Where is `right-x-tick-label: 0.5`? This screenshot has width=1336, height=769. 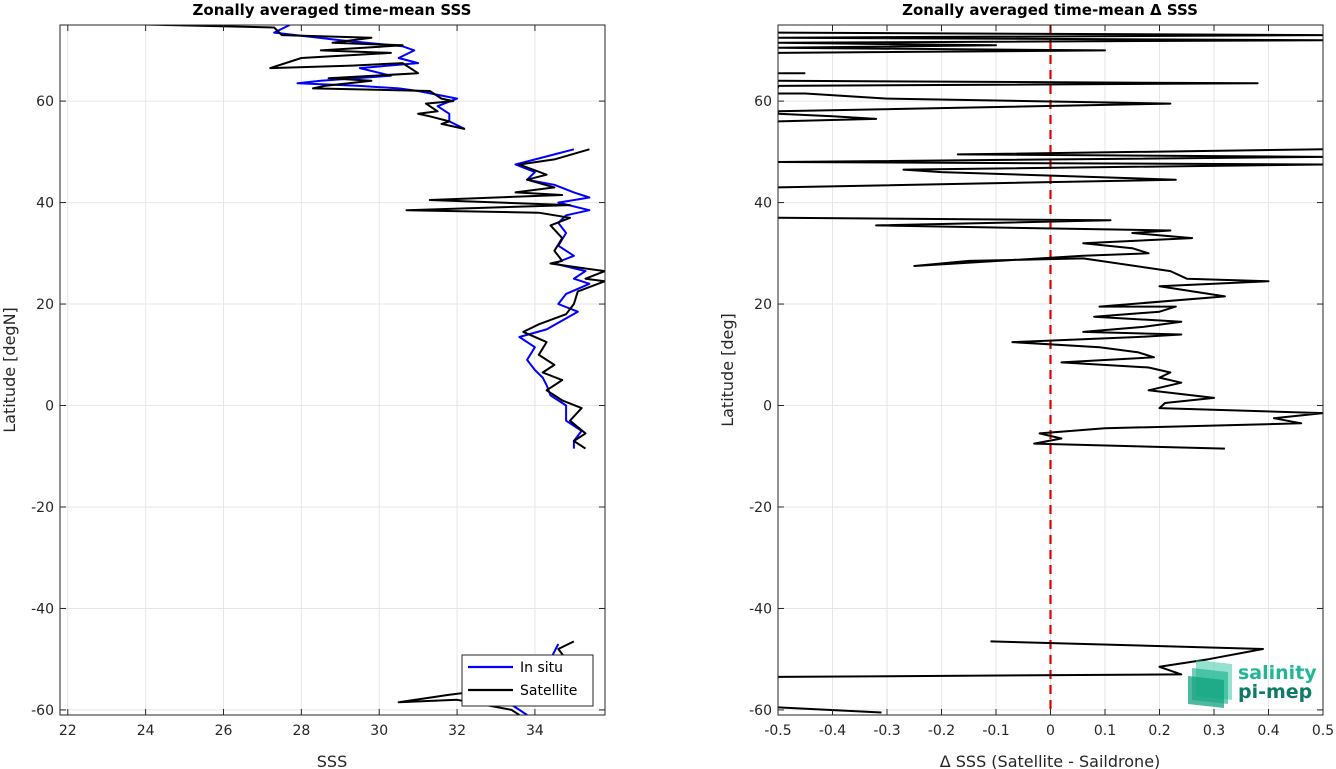
right-x-tick-label: 0.5 is located at coordinates (1323, 731).